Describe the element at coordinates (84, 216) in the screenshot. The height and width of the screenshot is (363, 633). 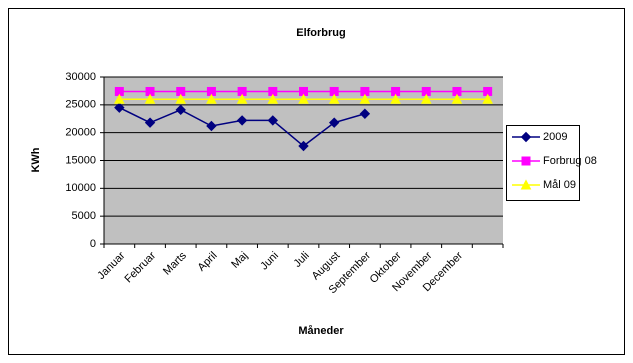
I see `y-tick-label: 5000` at that location.